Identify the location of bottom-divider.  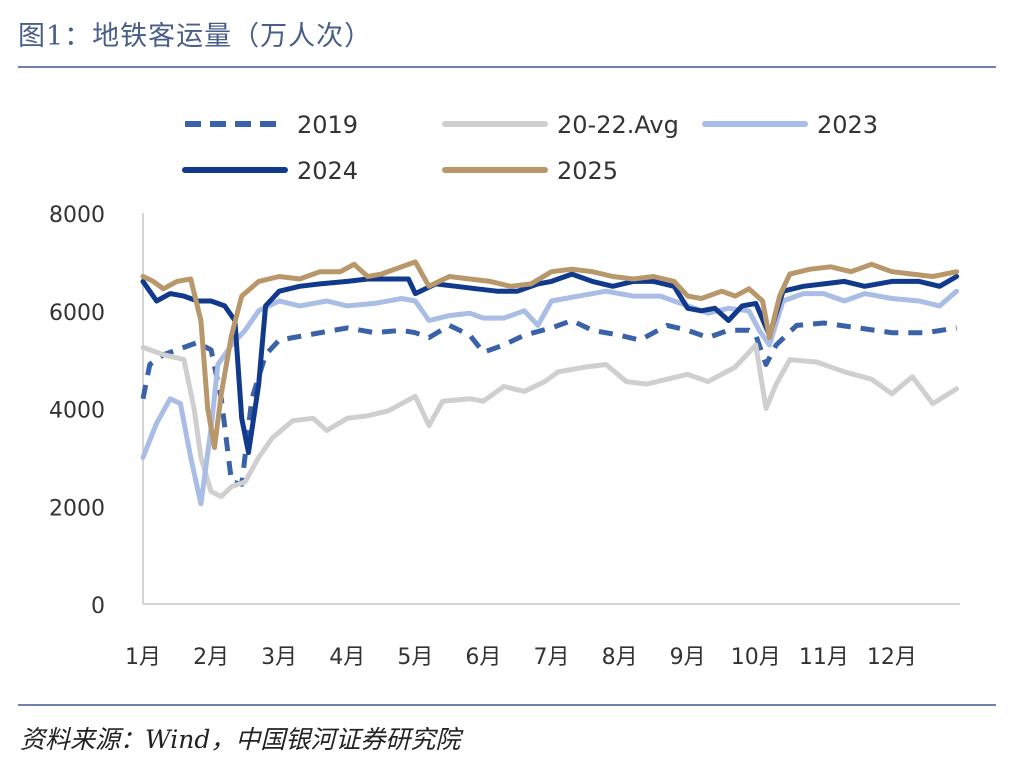
(507, 705).